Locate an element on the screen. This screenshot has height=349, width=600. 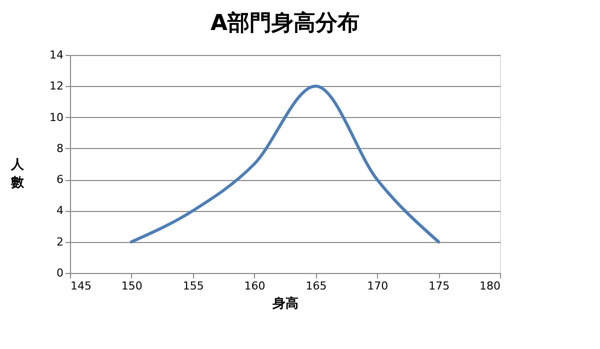
y-tick-label: 10 is located at coordinates (57, 117).